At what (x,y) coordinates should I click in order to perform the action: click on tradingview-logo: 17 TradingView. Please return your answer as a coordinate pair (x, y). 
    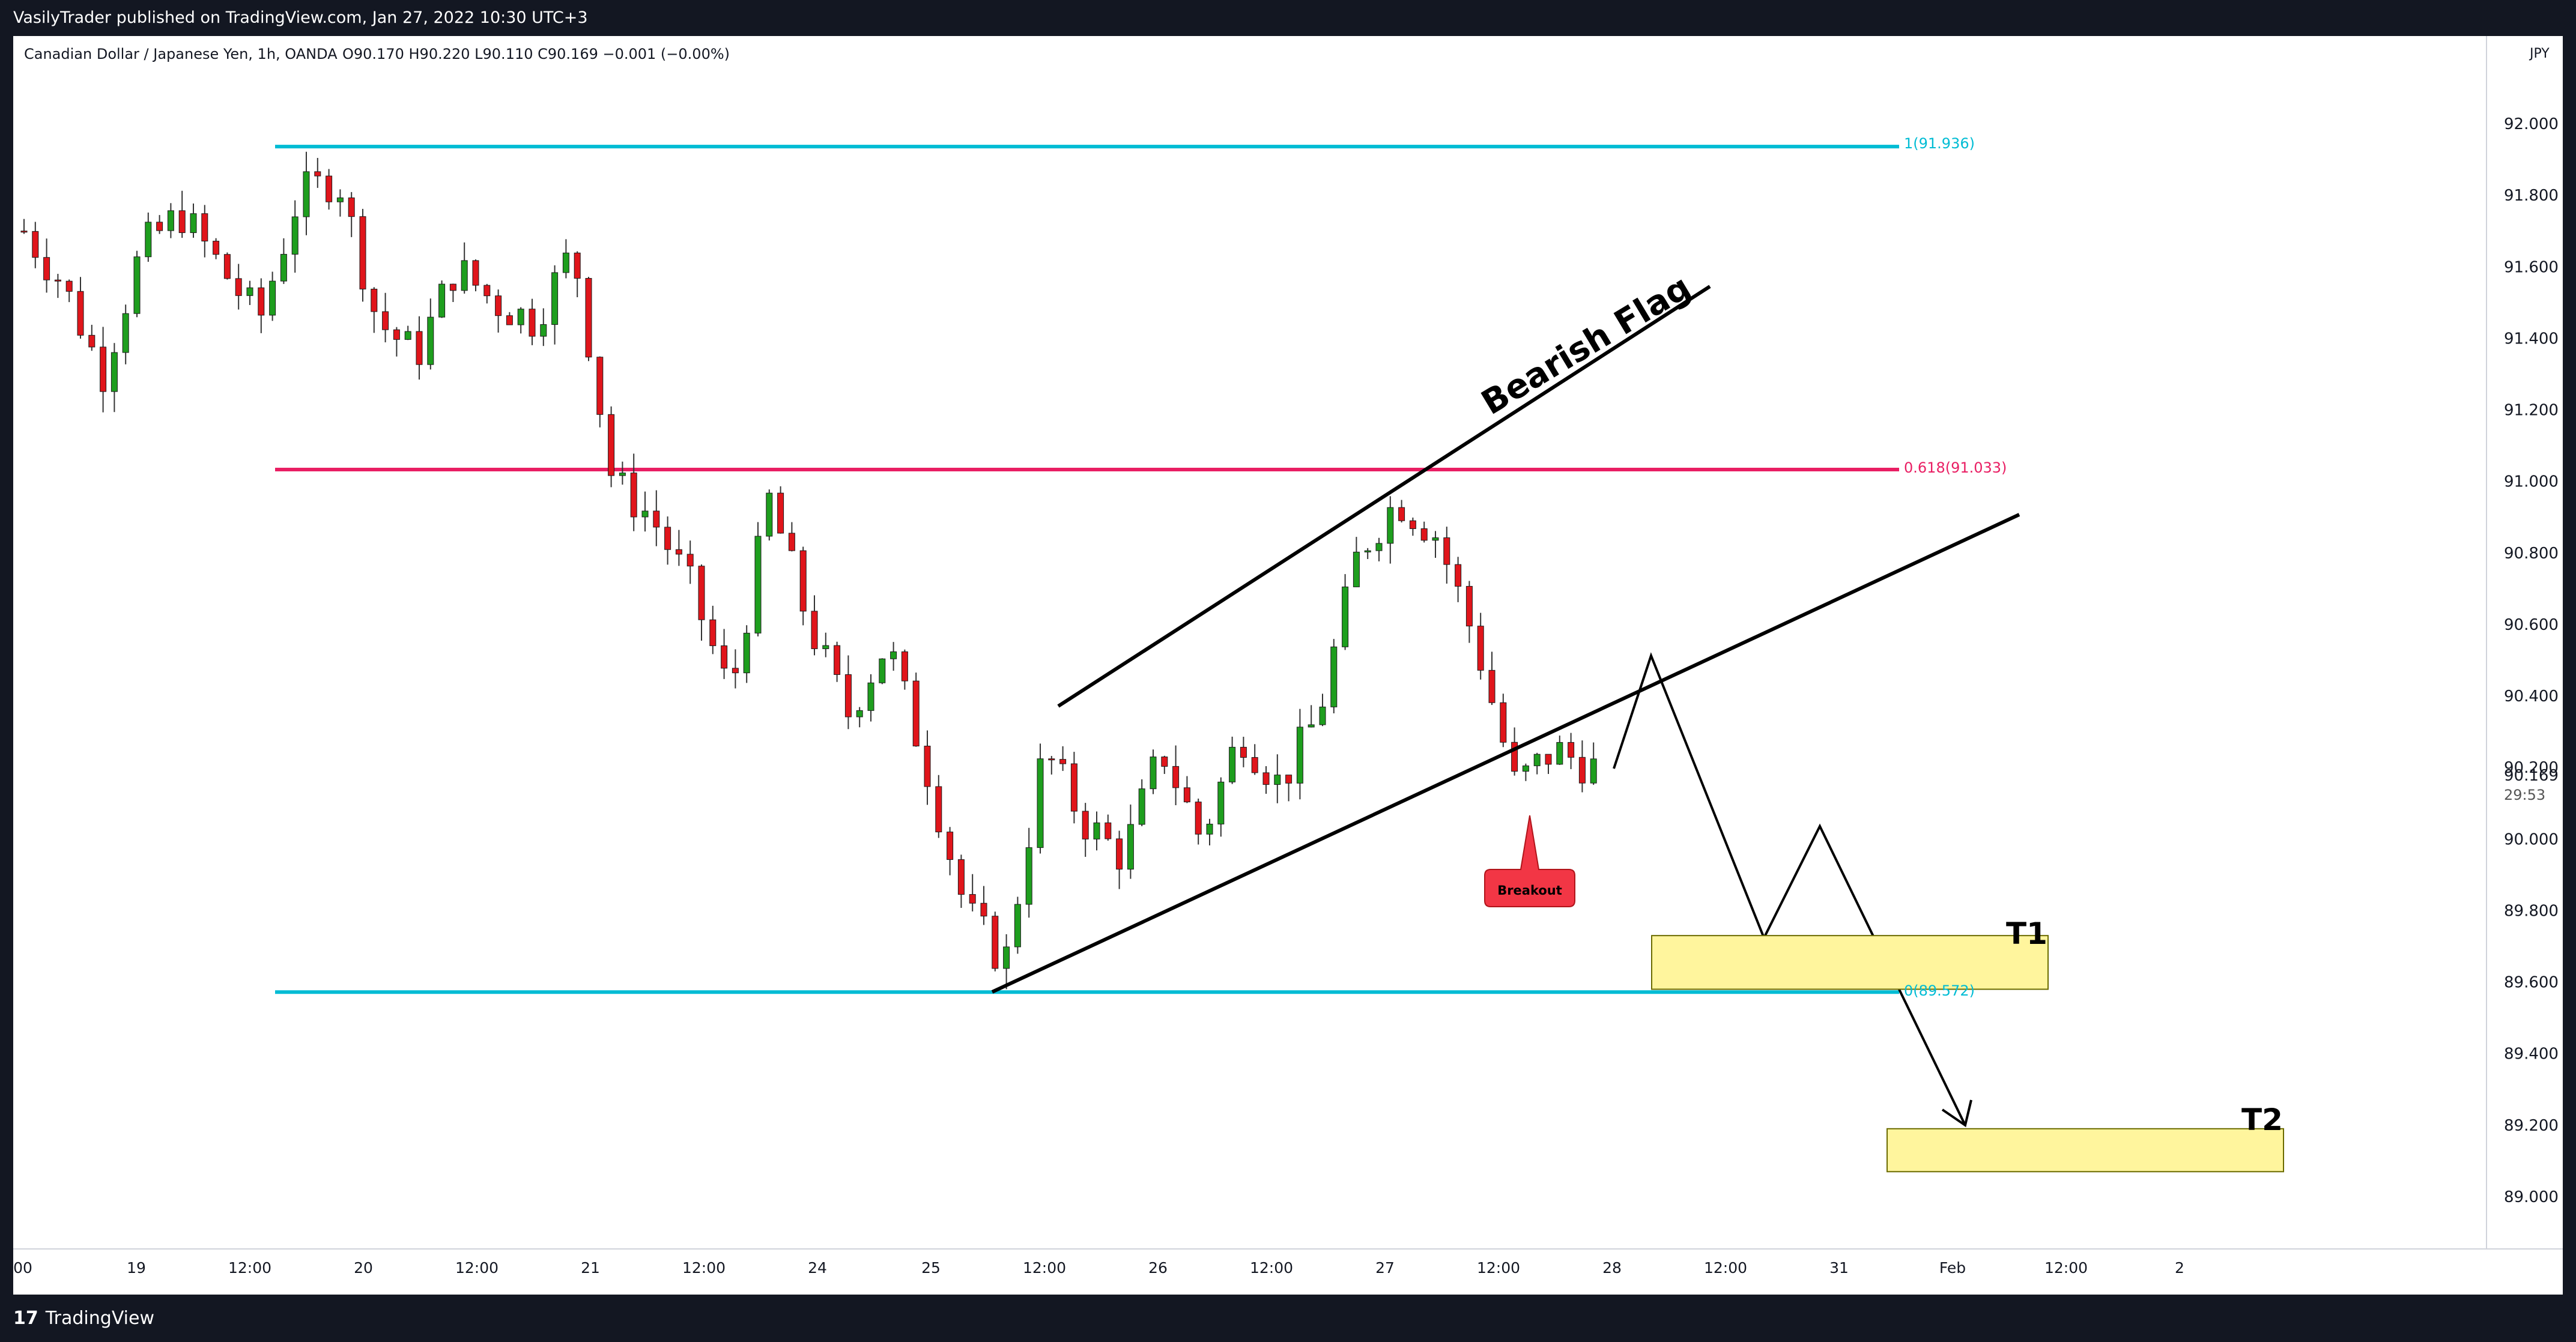
    Looking at the image, I should click on (83, 1319).